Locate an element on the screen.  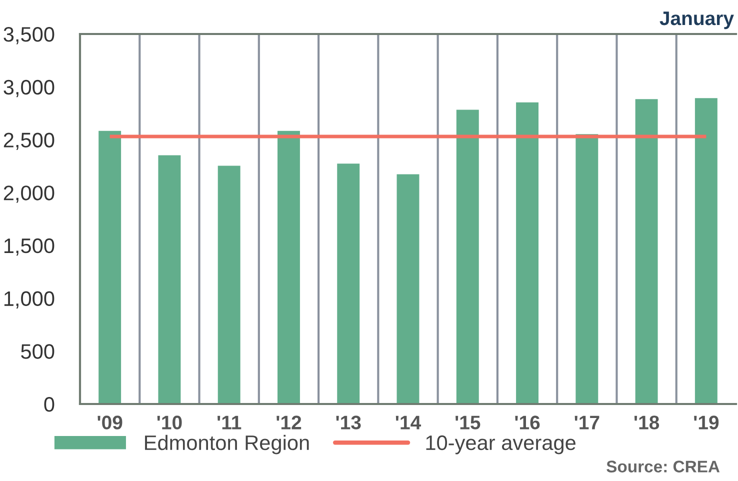
x-tick-label: '10 is located at coordinates (169, 423).